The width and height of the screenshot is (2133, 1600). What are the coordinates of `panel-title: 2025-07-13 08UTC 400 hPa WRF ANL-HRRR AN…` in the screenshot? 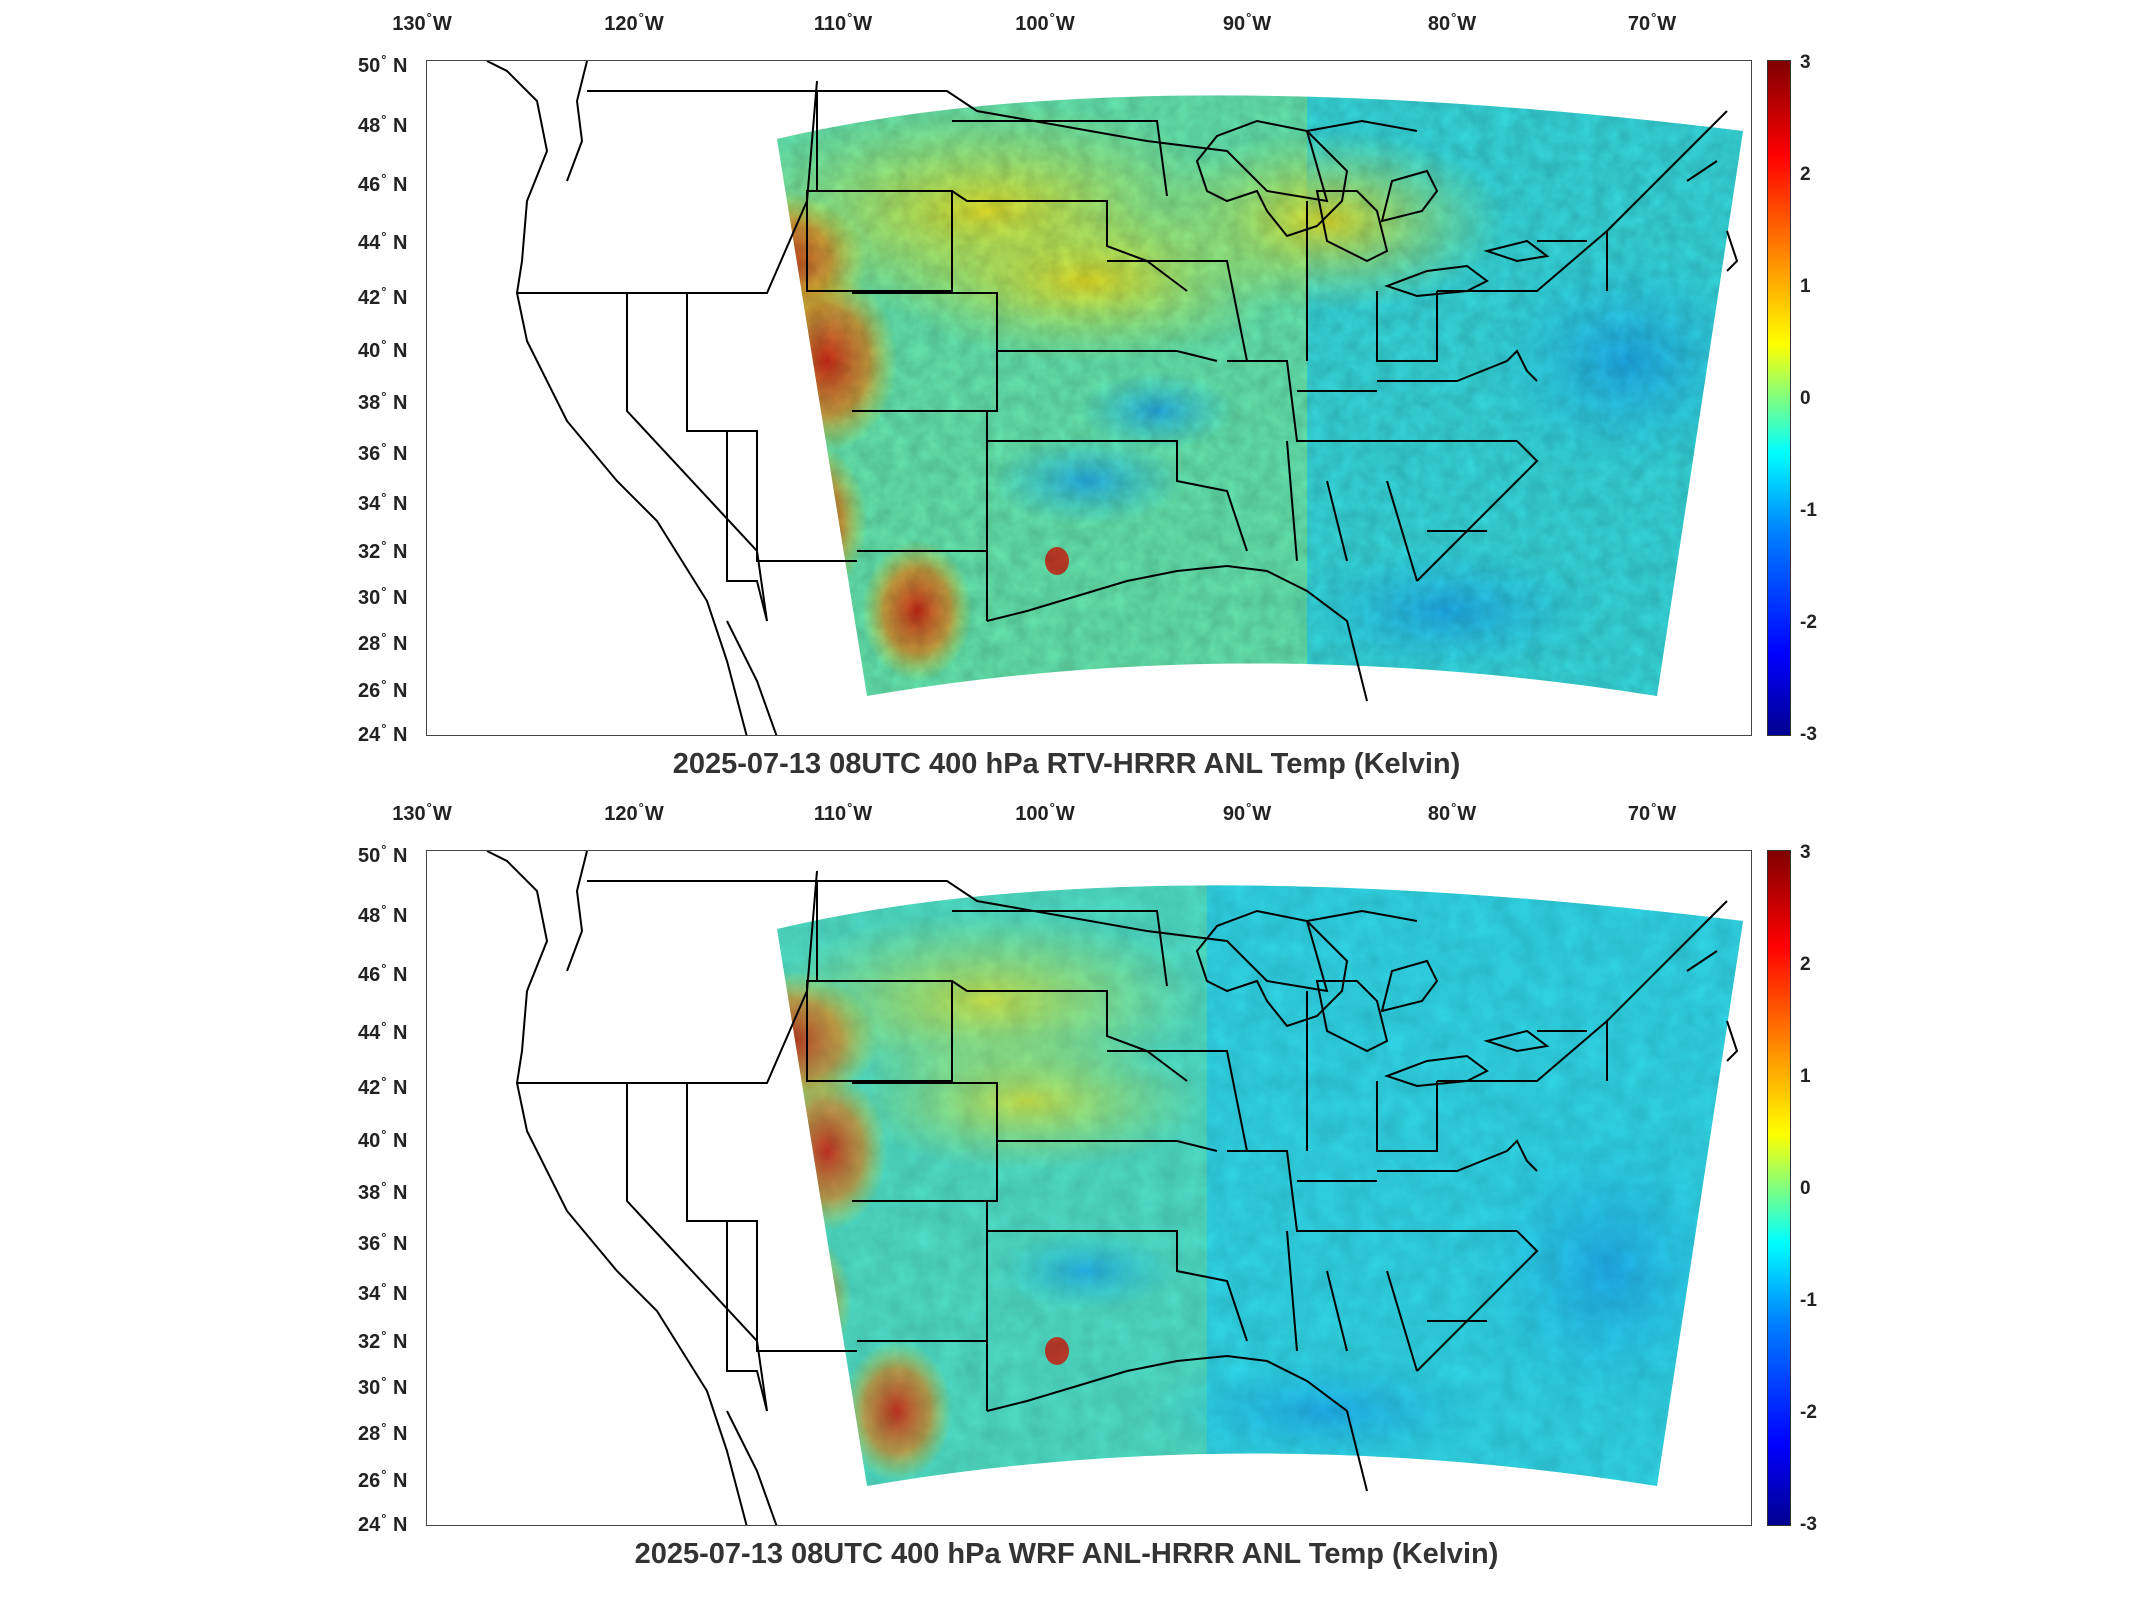 It's located at (1066, 1554).